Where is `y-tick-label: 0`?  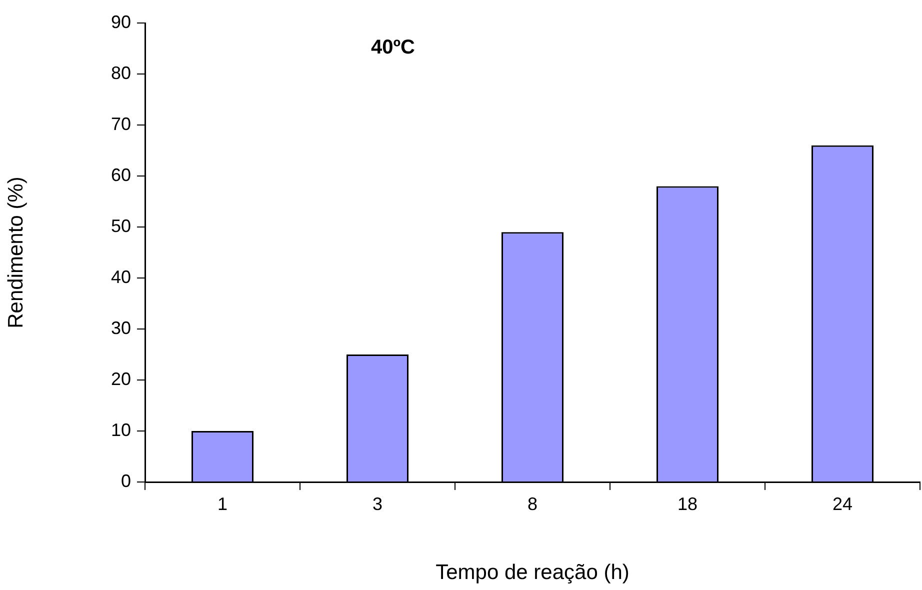 y-tick-label: 0 is located at coordinates (125, 480).